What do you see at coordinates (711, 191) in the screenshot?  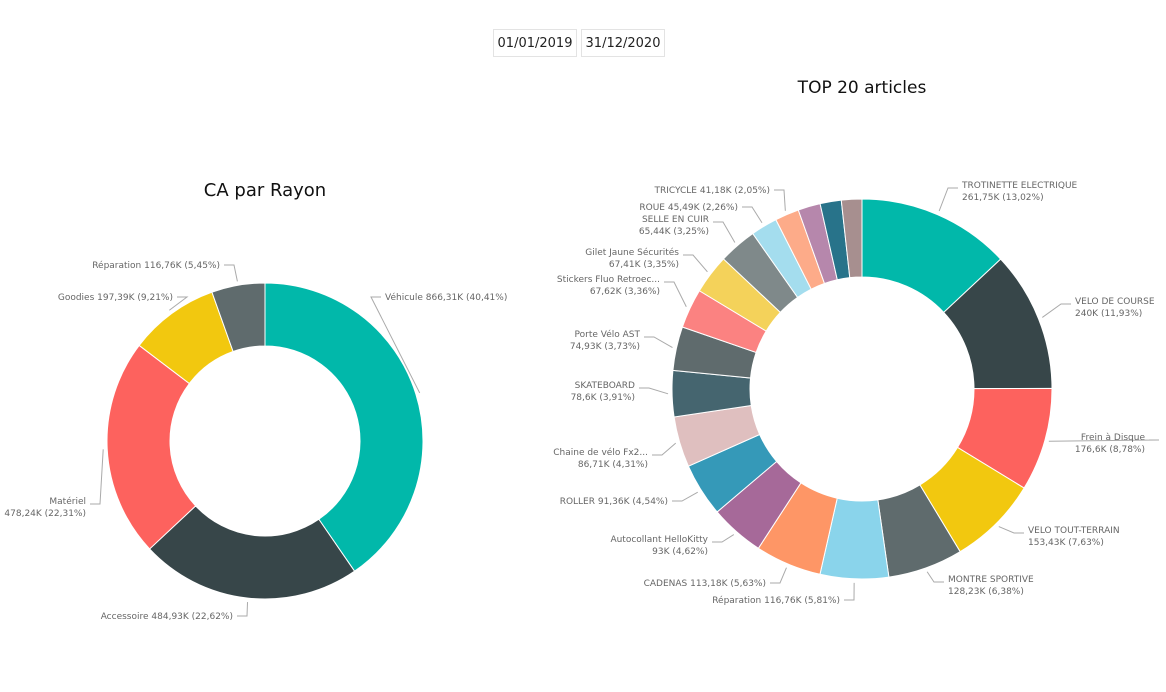 I see `data-label: TRICYCLE 41,18K (2,05%)` at bounding box center [711, 191].